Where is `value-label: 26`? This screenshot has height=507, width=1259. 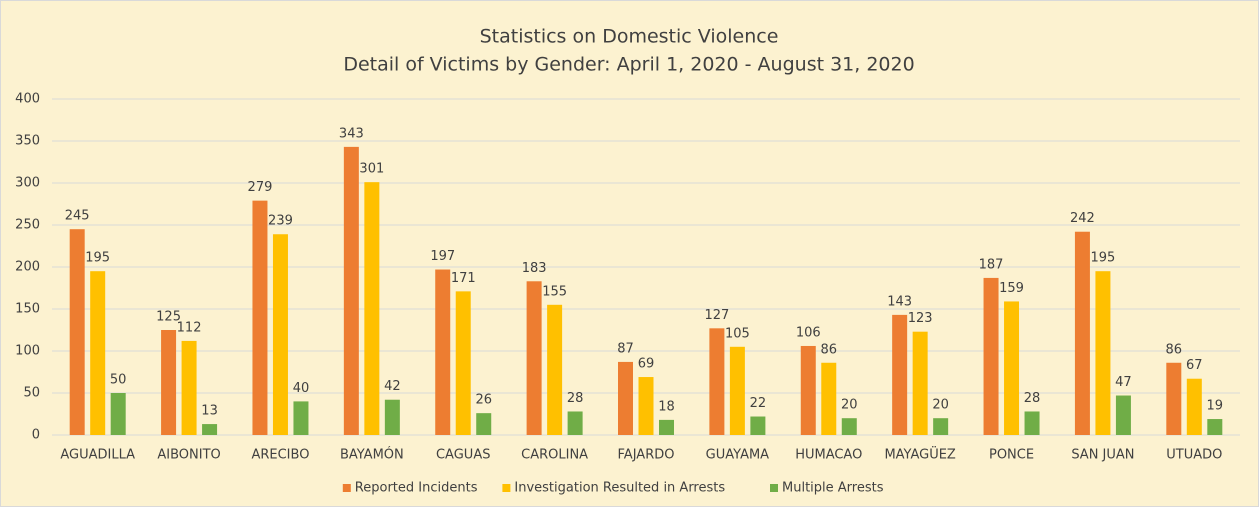
value-label: 26 is located at coordinates (483, 400).